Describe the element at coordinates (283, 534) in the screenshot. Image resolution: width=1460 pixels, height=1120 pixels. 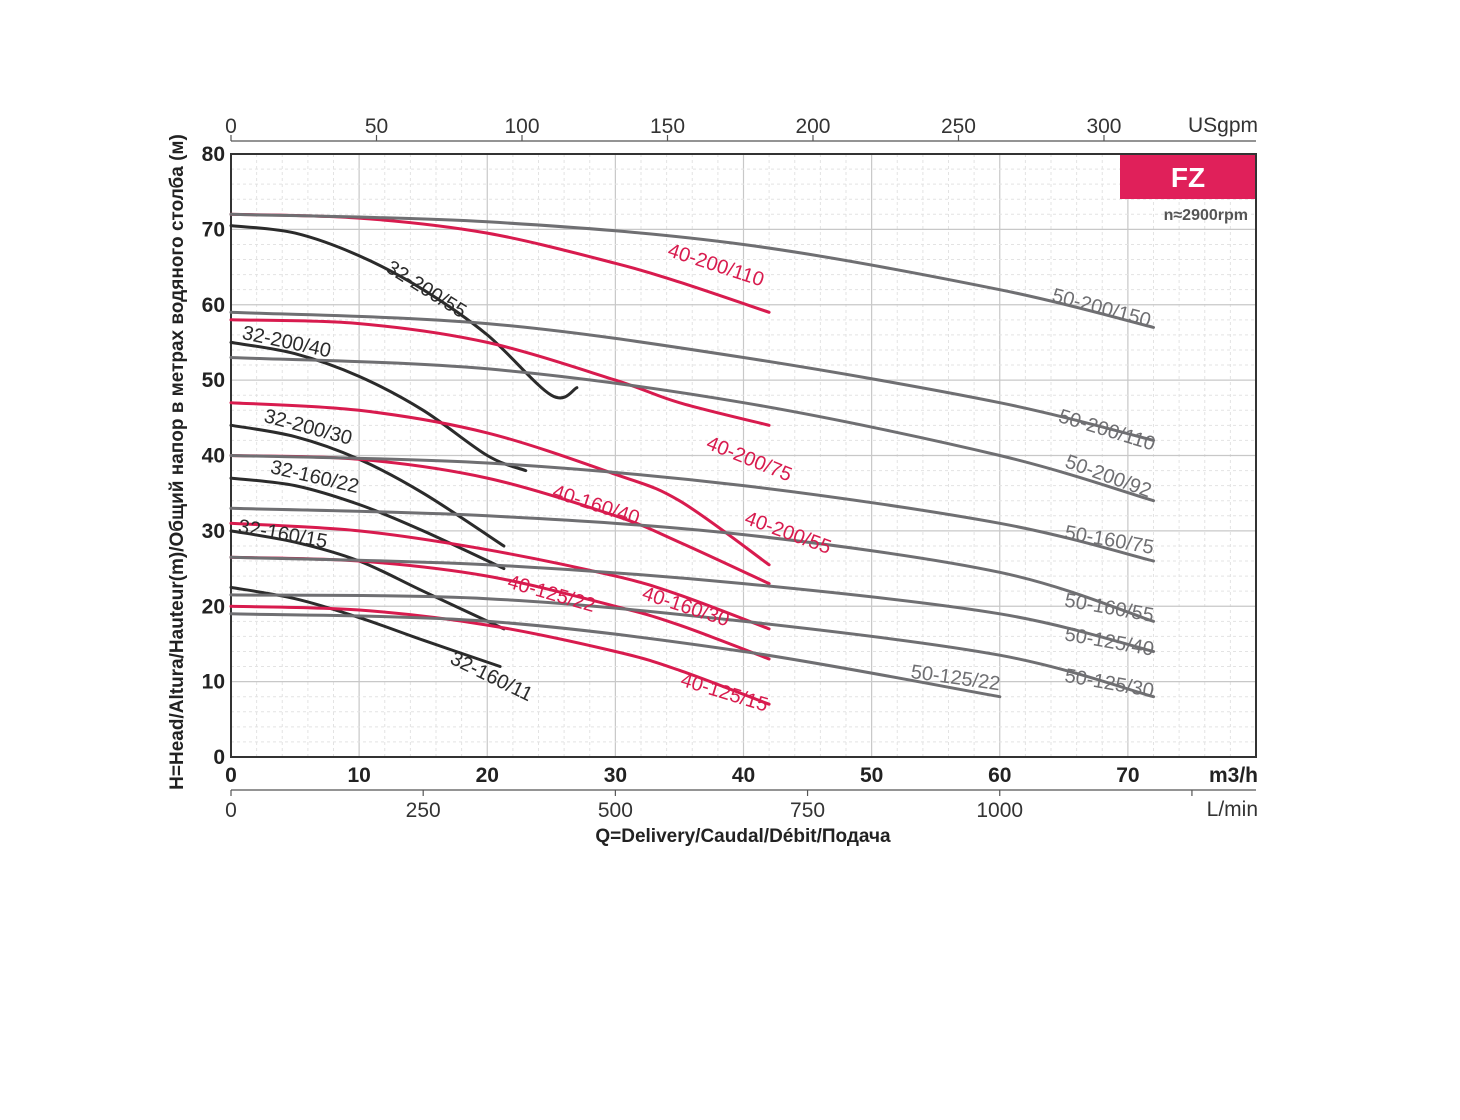
I see `curve-label: 32-160/15` at that location.